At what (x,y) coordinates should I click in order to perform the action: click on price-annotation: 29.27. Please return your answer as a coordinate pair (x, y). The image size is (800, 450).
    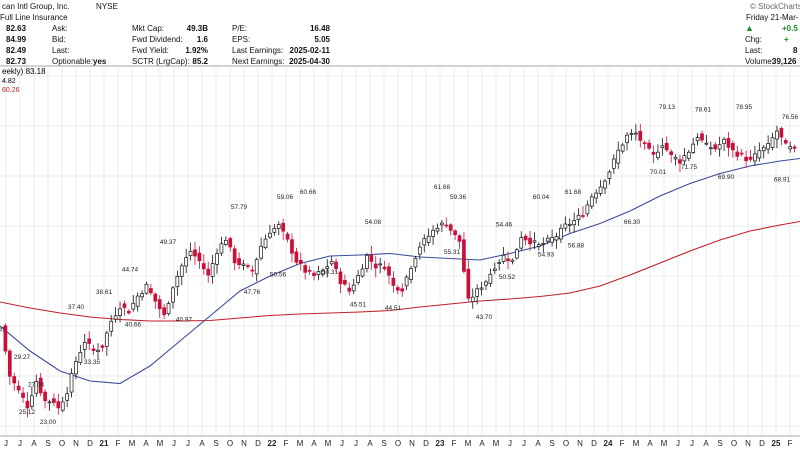
    Looking at the image, I should click on (22, 357).